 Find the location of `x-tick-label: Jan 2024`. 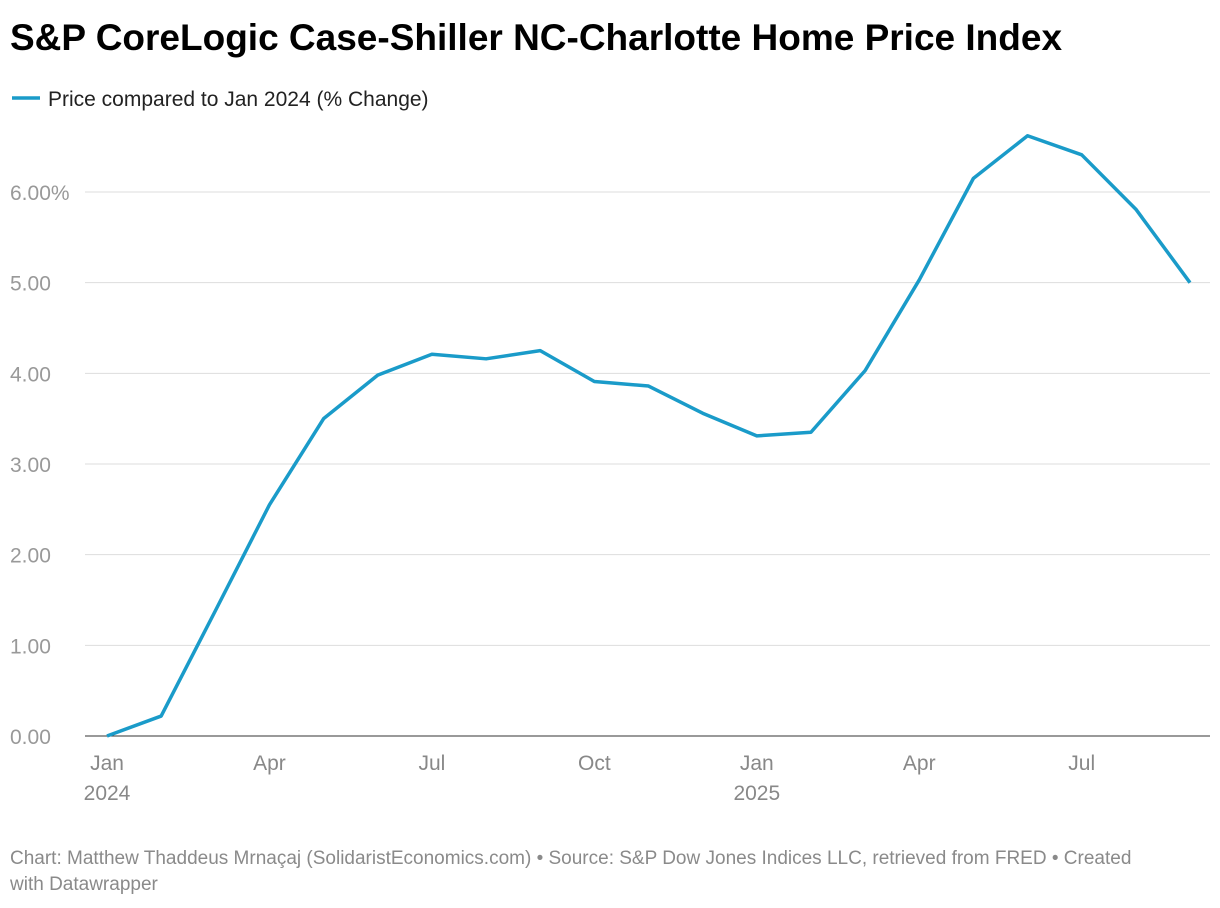

x-tick-label: Jan 2024 is located at coordinates (107, 778).